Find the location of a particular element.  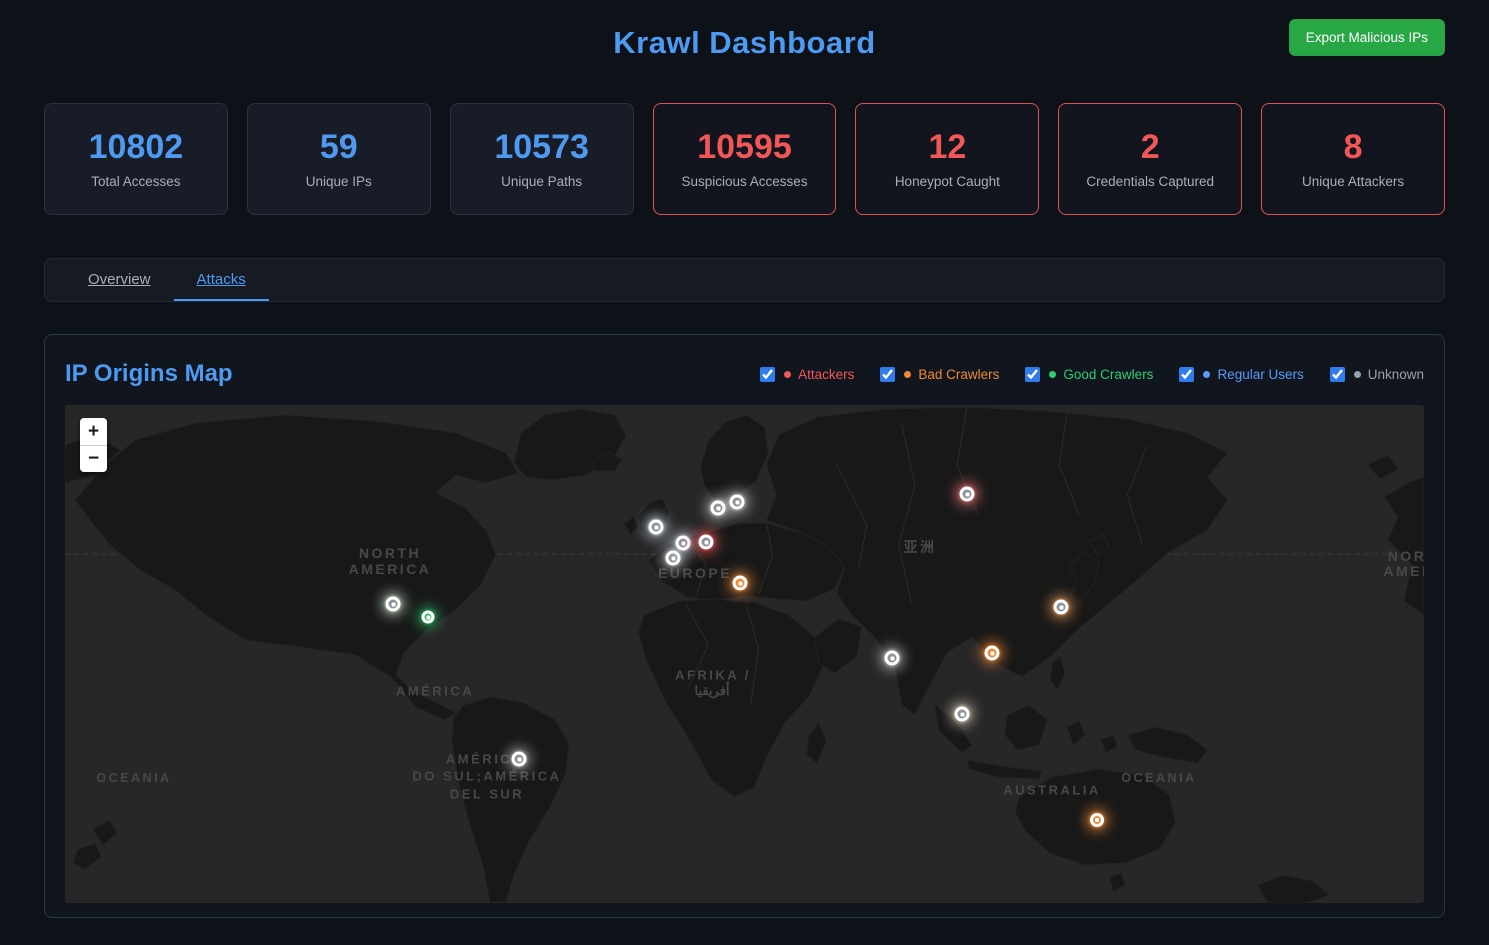

stat-label: Suspicious Accesses is located at coordinates (744, 181).